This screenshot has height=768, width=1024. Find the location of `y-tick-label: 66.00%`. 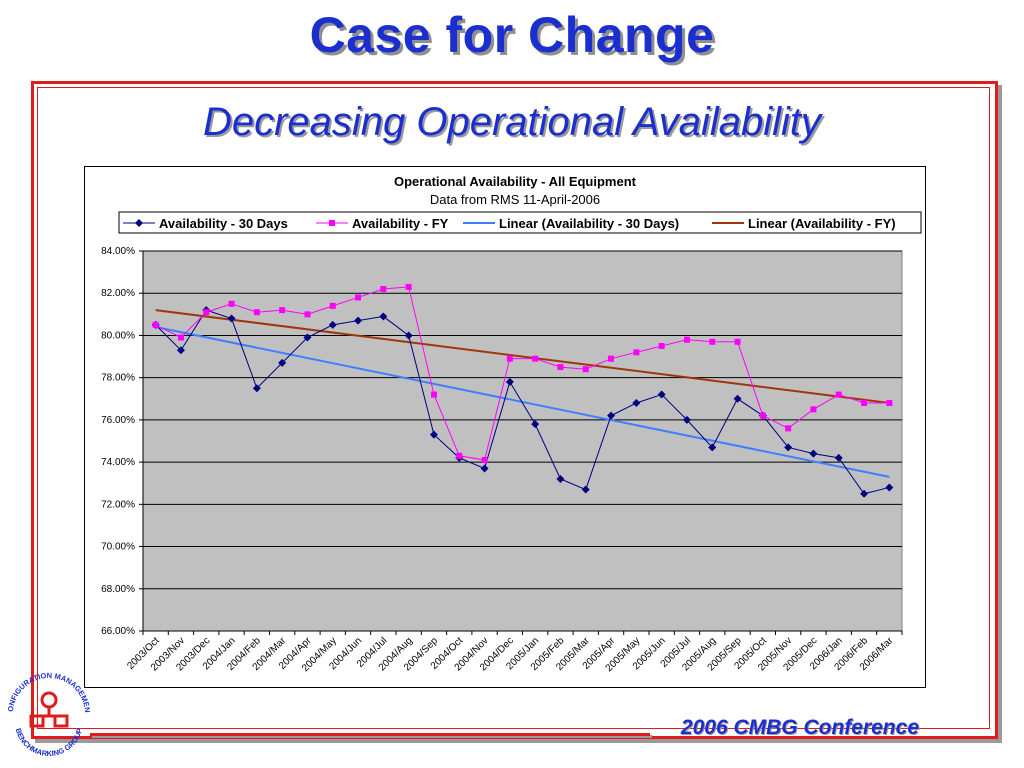

y-tick-label: 66.00% is located at coordinates (118, 631).